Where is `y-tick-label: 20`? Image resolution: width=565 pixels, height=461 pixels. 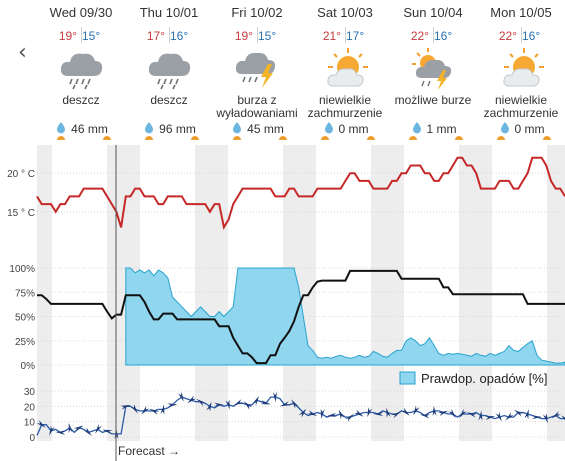 y-tick-label: 20 is located at coordinates (30, 407).